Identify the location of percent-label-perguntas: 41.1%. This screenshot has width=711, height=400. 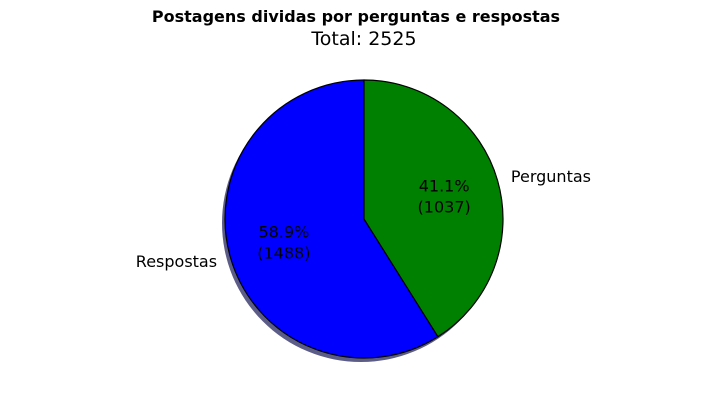
(444, 185).